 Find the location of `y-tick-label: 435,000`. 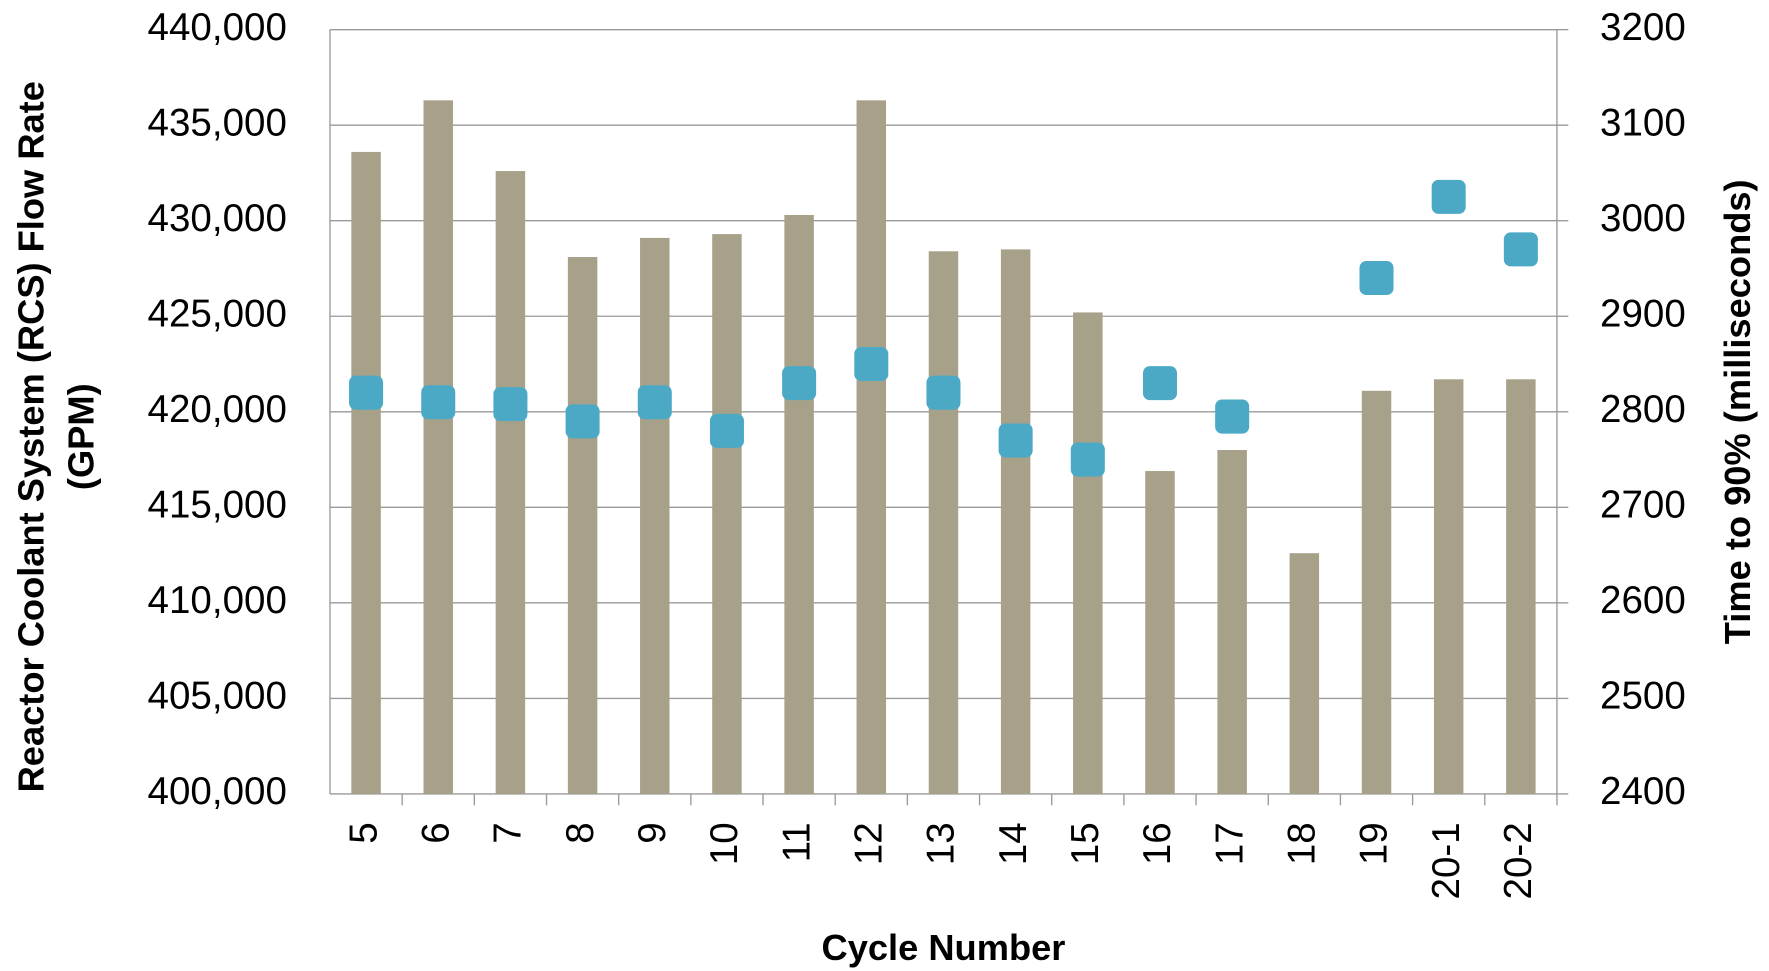

y-tick-label: 435,000 is located at coordinates (217, 122).